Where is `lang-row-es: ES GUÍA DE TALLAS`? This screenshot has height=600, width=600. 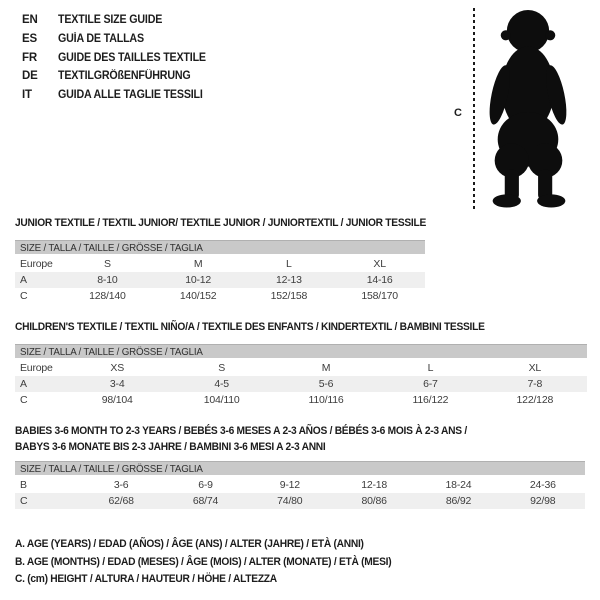 lang-row-es: ES GUÍA DE TALLAS is located at coordinates (119, 39).